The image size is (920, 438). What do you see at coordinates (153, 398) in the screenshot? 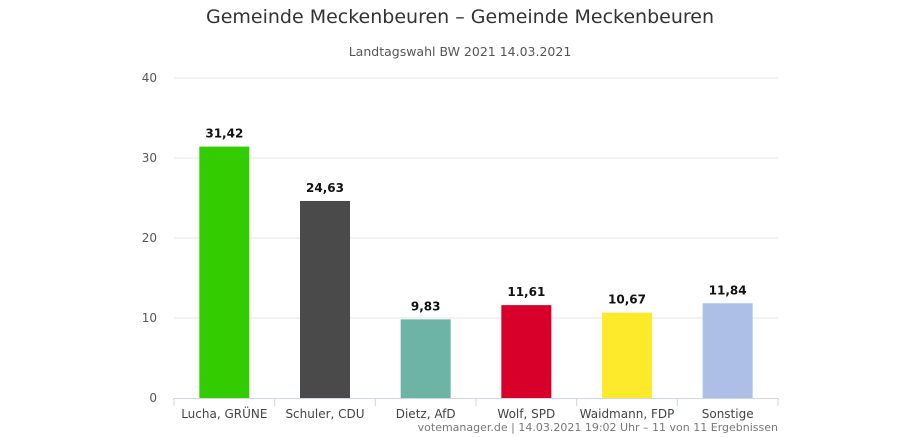
I see `y-tick-label: 0` at bounding box center [153, 398].